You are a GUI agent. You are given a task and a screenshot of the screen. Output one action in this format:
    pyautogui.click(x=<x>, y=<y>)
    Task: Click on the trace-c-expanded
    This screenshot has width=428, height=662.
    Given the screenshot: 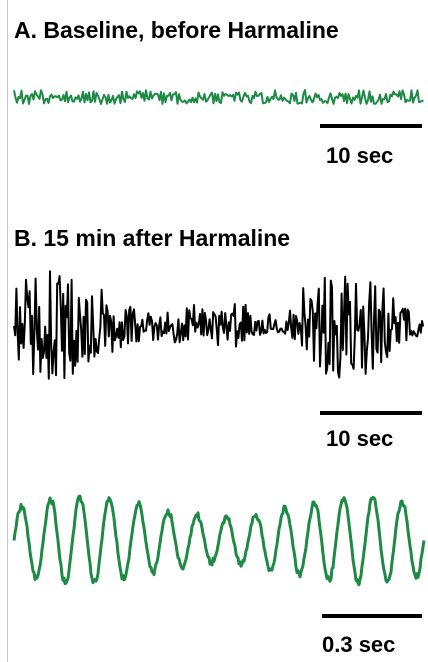 What is the action you would take?
    pyautogui.click(x=219, y=540)
    